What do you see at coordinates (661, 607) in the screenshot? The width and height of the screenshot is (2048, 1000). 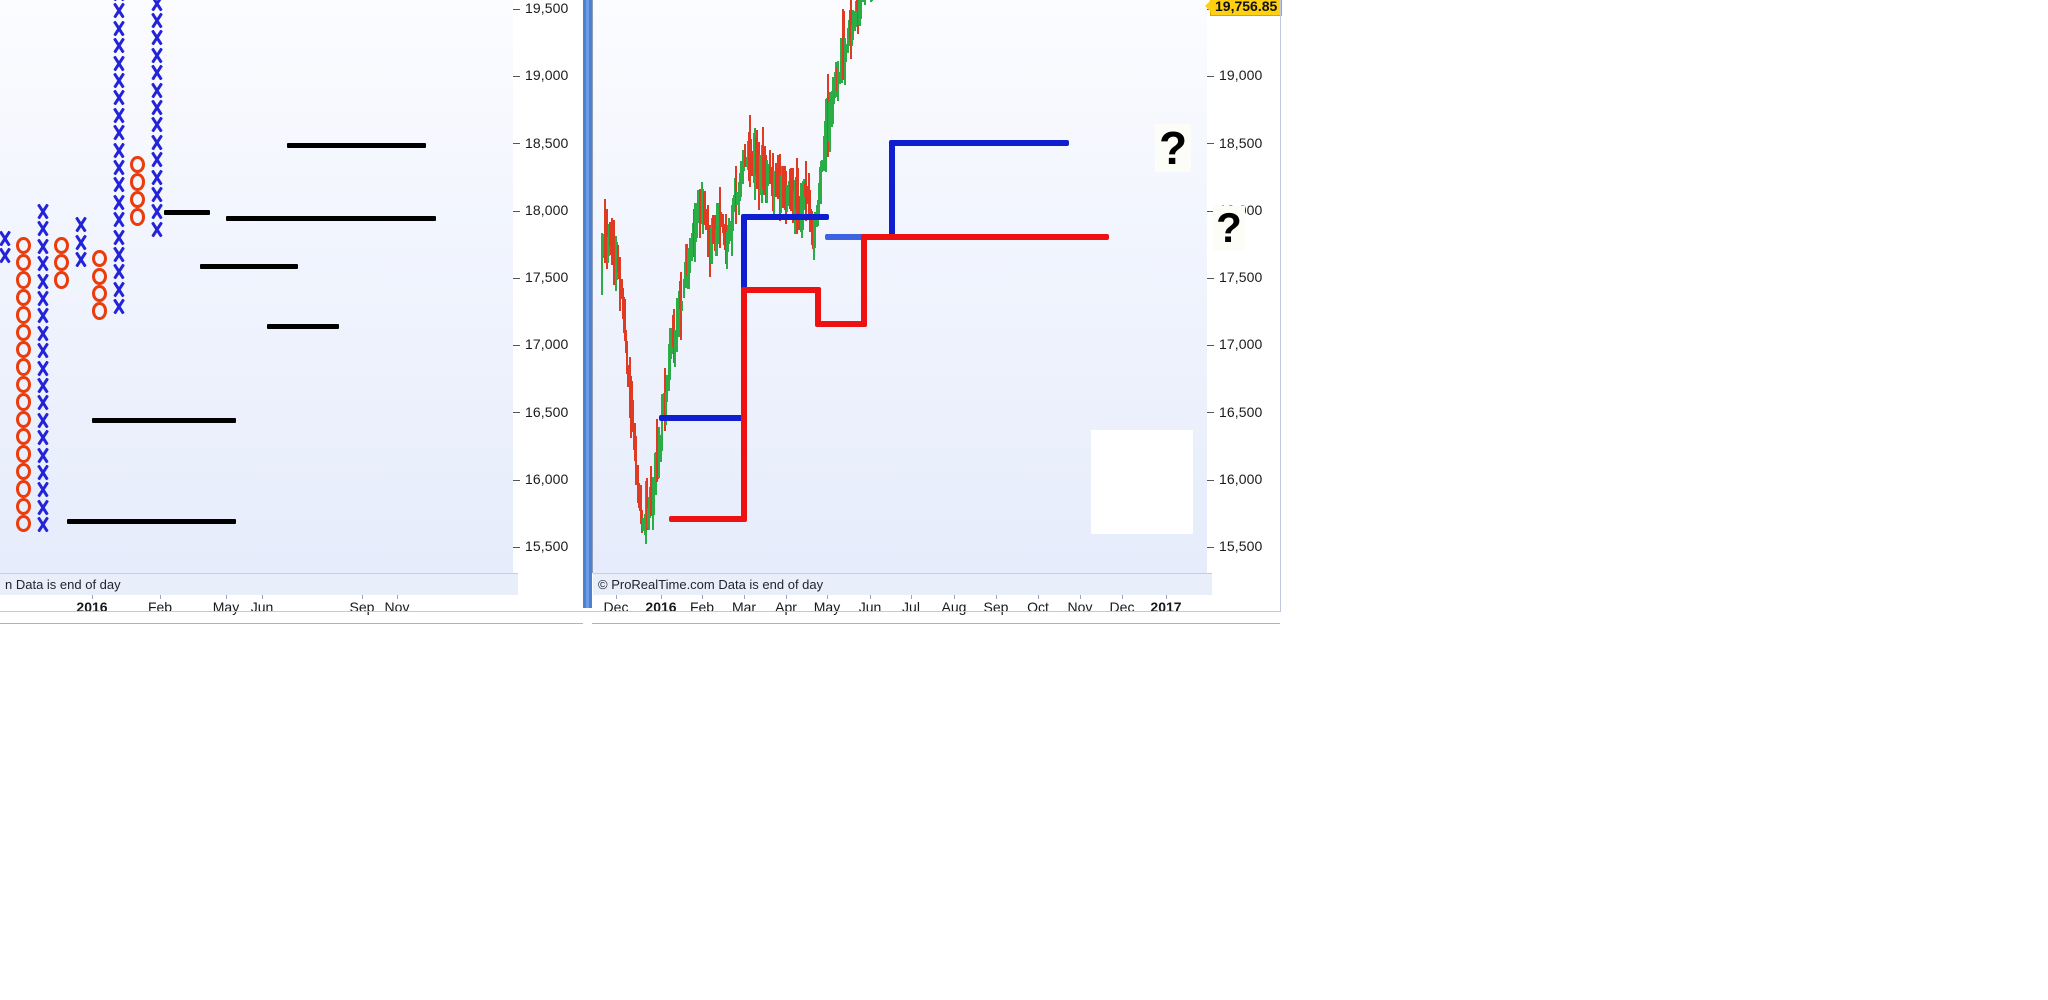 I see `x-axis-label-2016: 2016` at bounding box center [661, 607].